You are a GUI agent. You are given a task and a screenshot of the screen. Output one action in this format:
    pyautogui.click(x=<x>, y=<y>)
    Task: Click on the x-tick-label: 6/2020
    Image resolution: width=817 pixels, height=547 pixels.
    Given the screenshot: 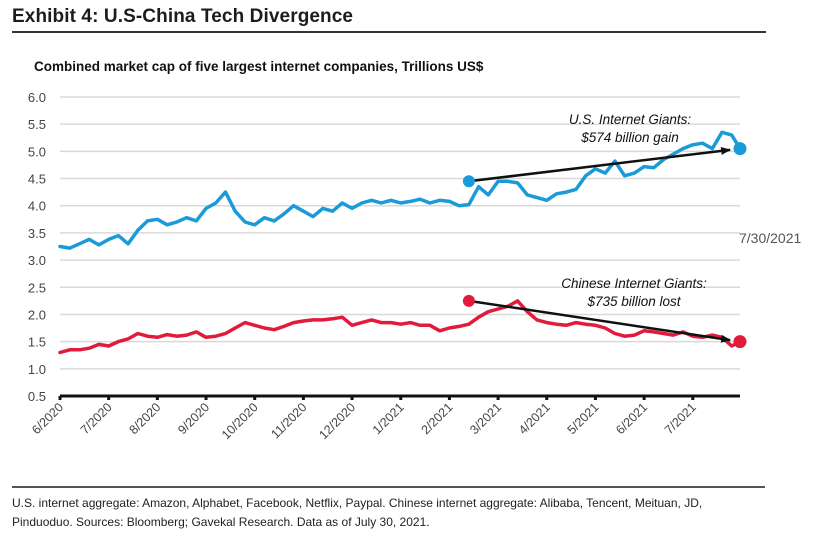 What is the action you would take?
    pyautogui.click(x=47, y=418)
    